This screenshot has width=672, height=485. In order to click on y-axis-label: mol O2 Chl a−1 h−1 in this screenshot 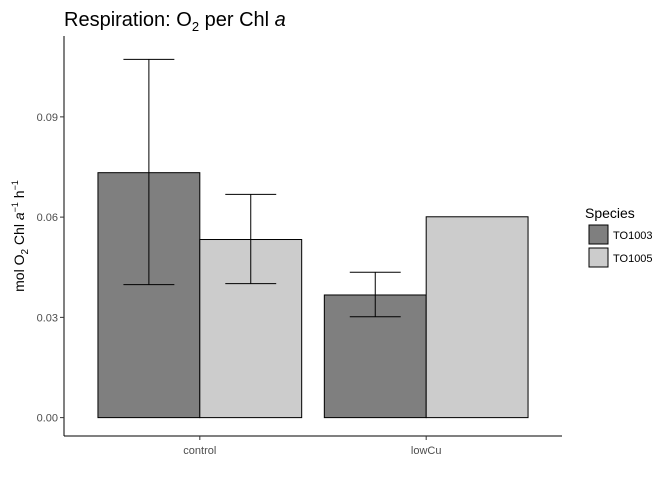, I will do `click(20, 236)`.